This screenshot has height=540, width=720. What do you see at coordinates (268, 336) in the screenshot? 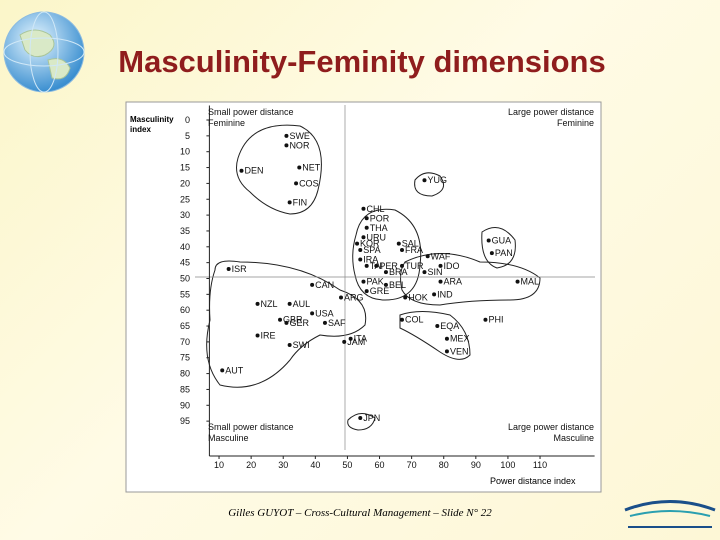
I see `point-label: IRE` at bounding box center [268, 336].